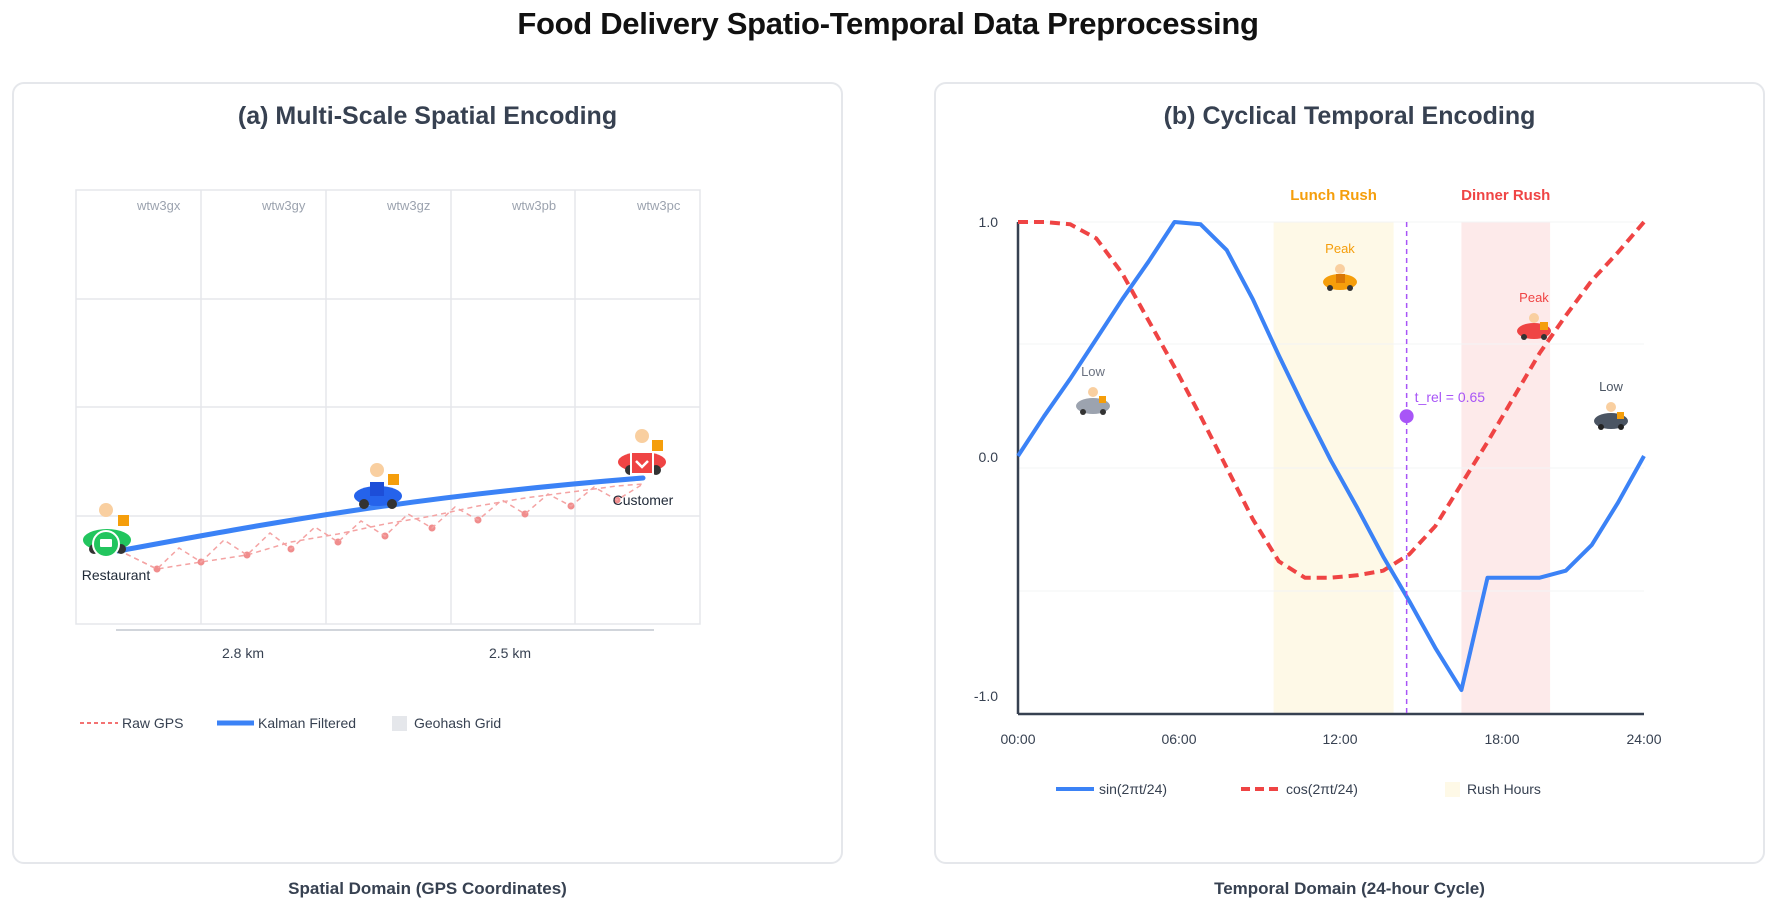 This screenshot has width=1776, height=907. What do you see at coordinates (1501, 739) in the screenshot?
I see `x-tick-label: 18:00` at bounding box center [1501, 739].